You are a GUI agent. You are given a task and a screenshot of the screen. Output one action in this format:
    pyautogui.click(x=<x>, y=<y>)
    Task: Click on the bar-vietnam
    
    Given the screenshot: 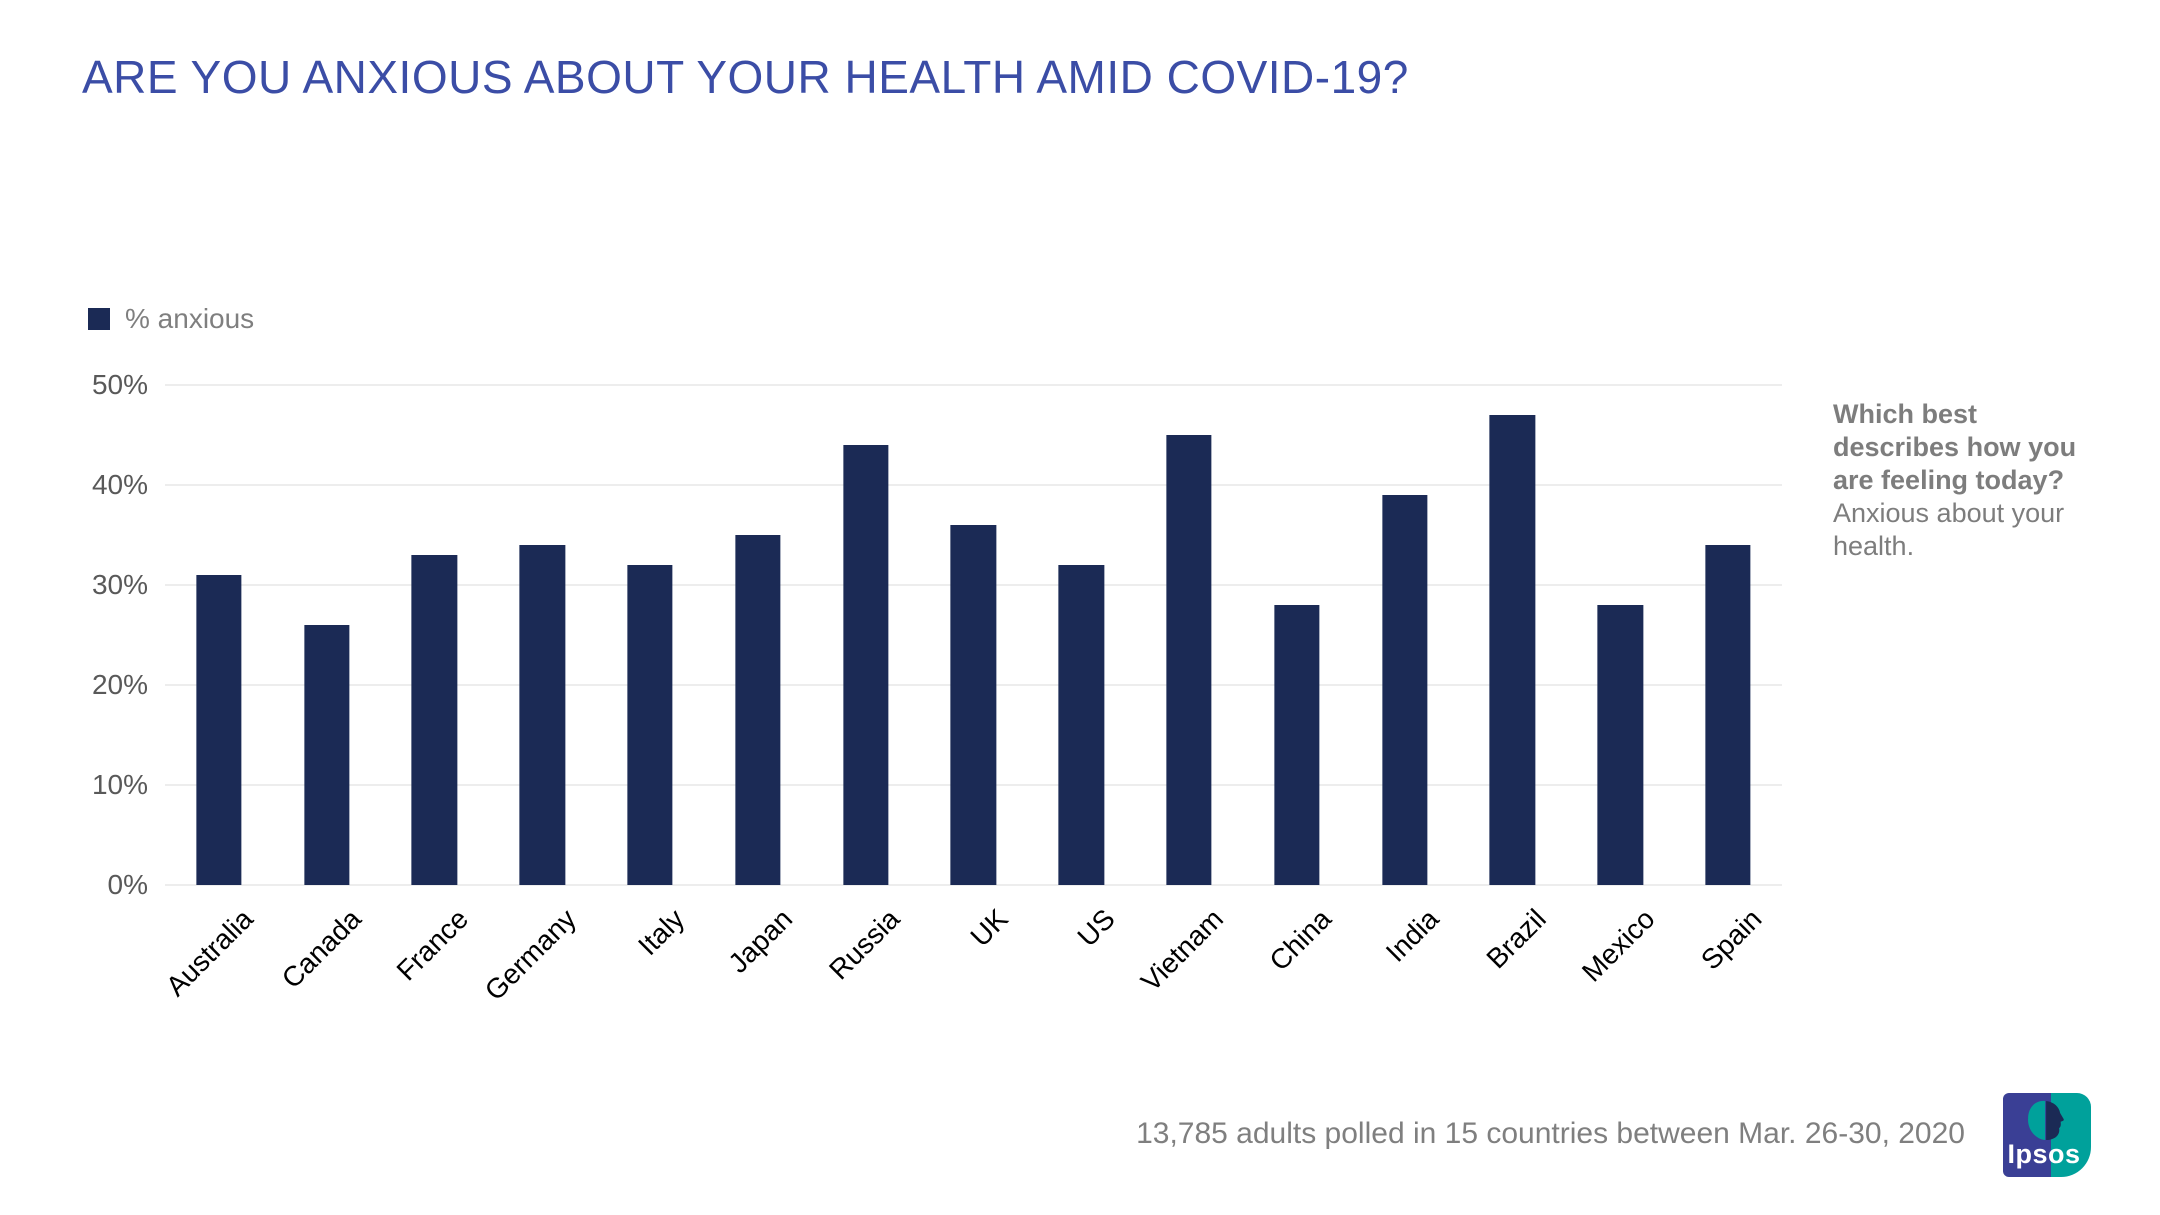 What is the action you would take?
    pyautogui.click(x=1189, y=660)
    